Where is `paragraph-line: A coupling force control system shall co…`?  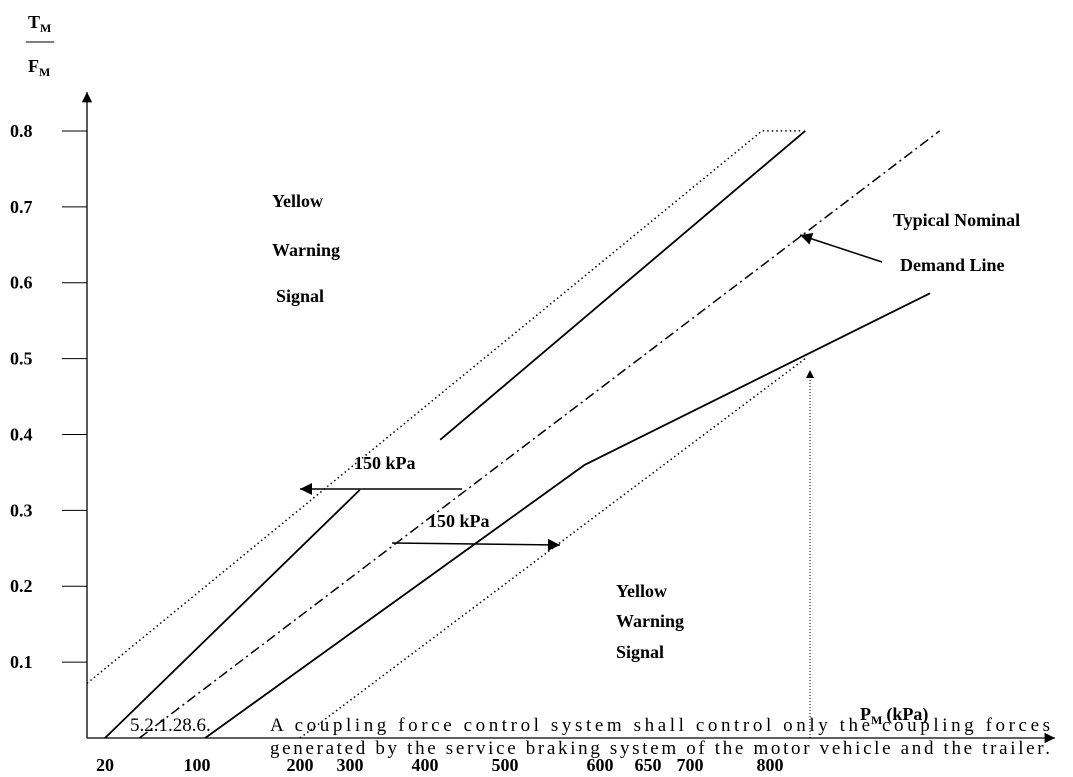 paragraph-line: A coupling force control system shall co… is located at coordinates (660, 725).